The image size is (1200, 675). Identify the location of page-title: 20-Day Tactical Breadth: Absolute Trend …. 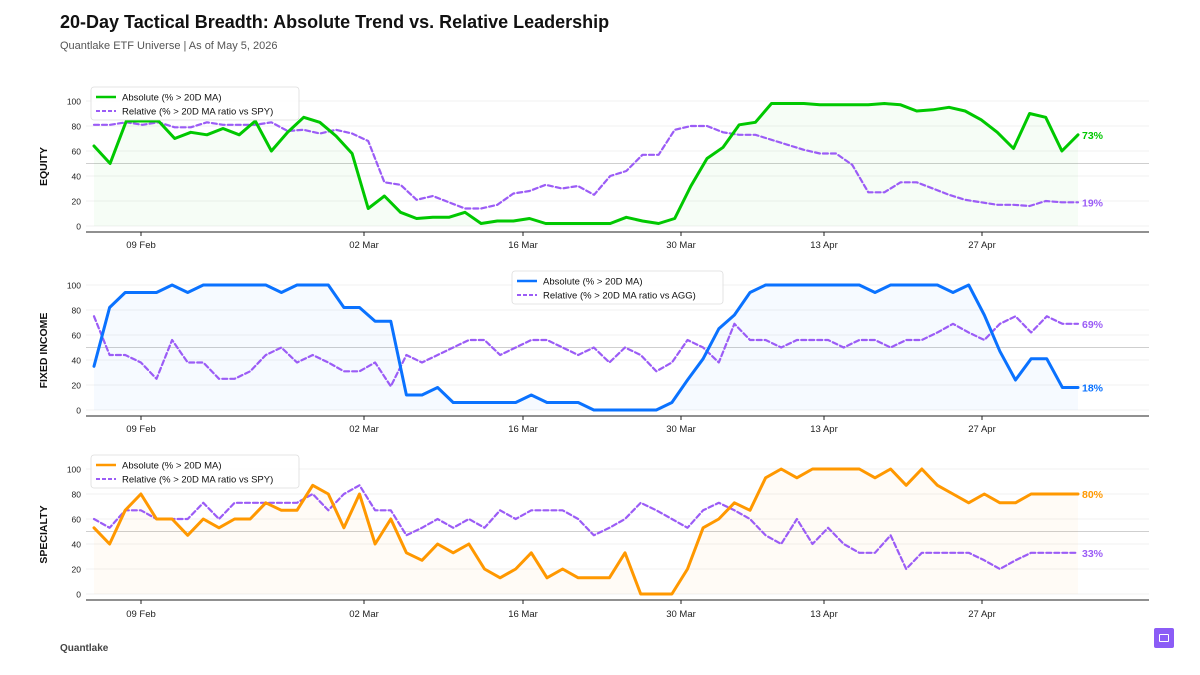
(335, 22).